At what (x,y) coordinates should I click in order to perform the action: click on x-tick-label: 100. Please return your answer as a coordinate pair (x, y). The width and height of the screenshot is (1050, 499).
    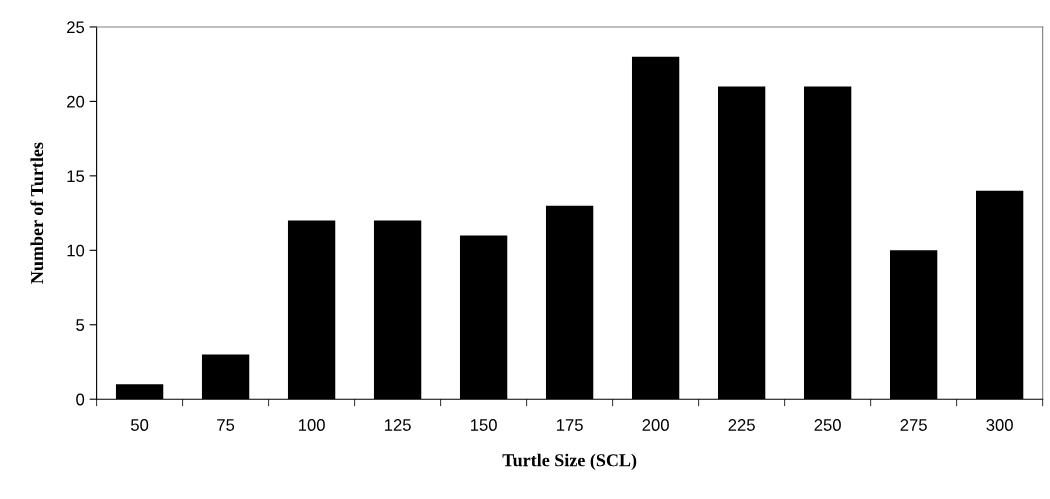
    Looking at the image, I should click on (311, 425).